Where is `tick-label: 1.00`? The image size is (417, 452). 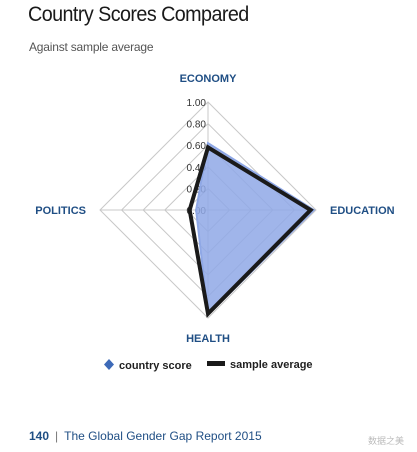 tick-label: 1.00 is located at coordinates (197, 103).